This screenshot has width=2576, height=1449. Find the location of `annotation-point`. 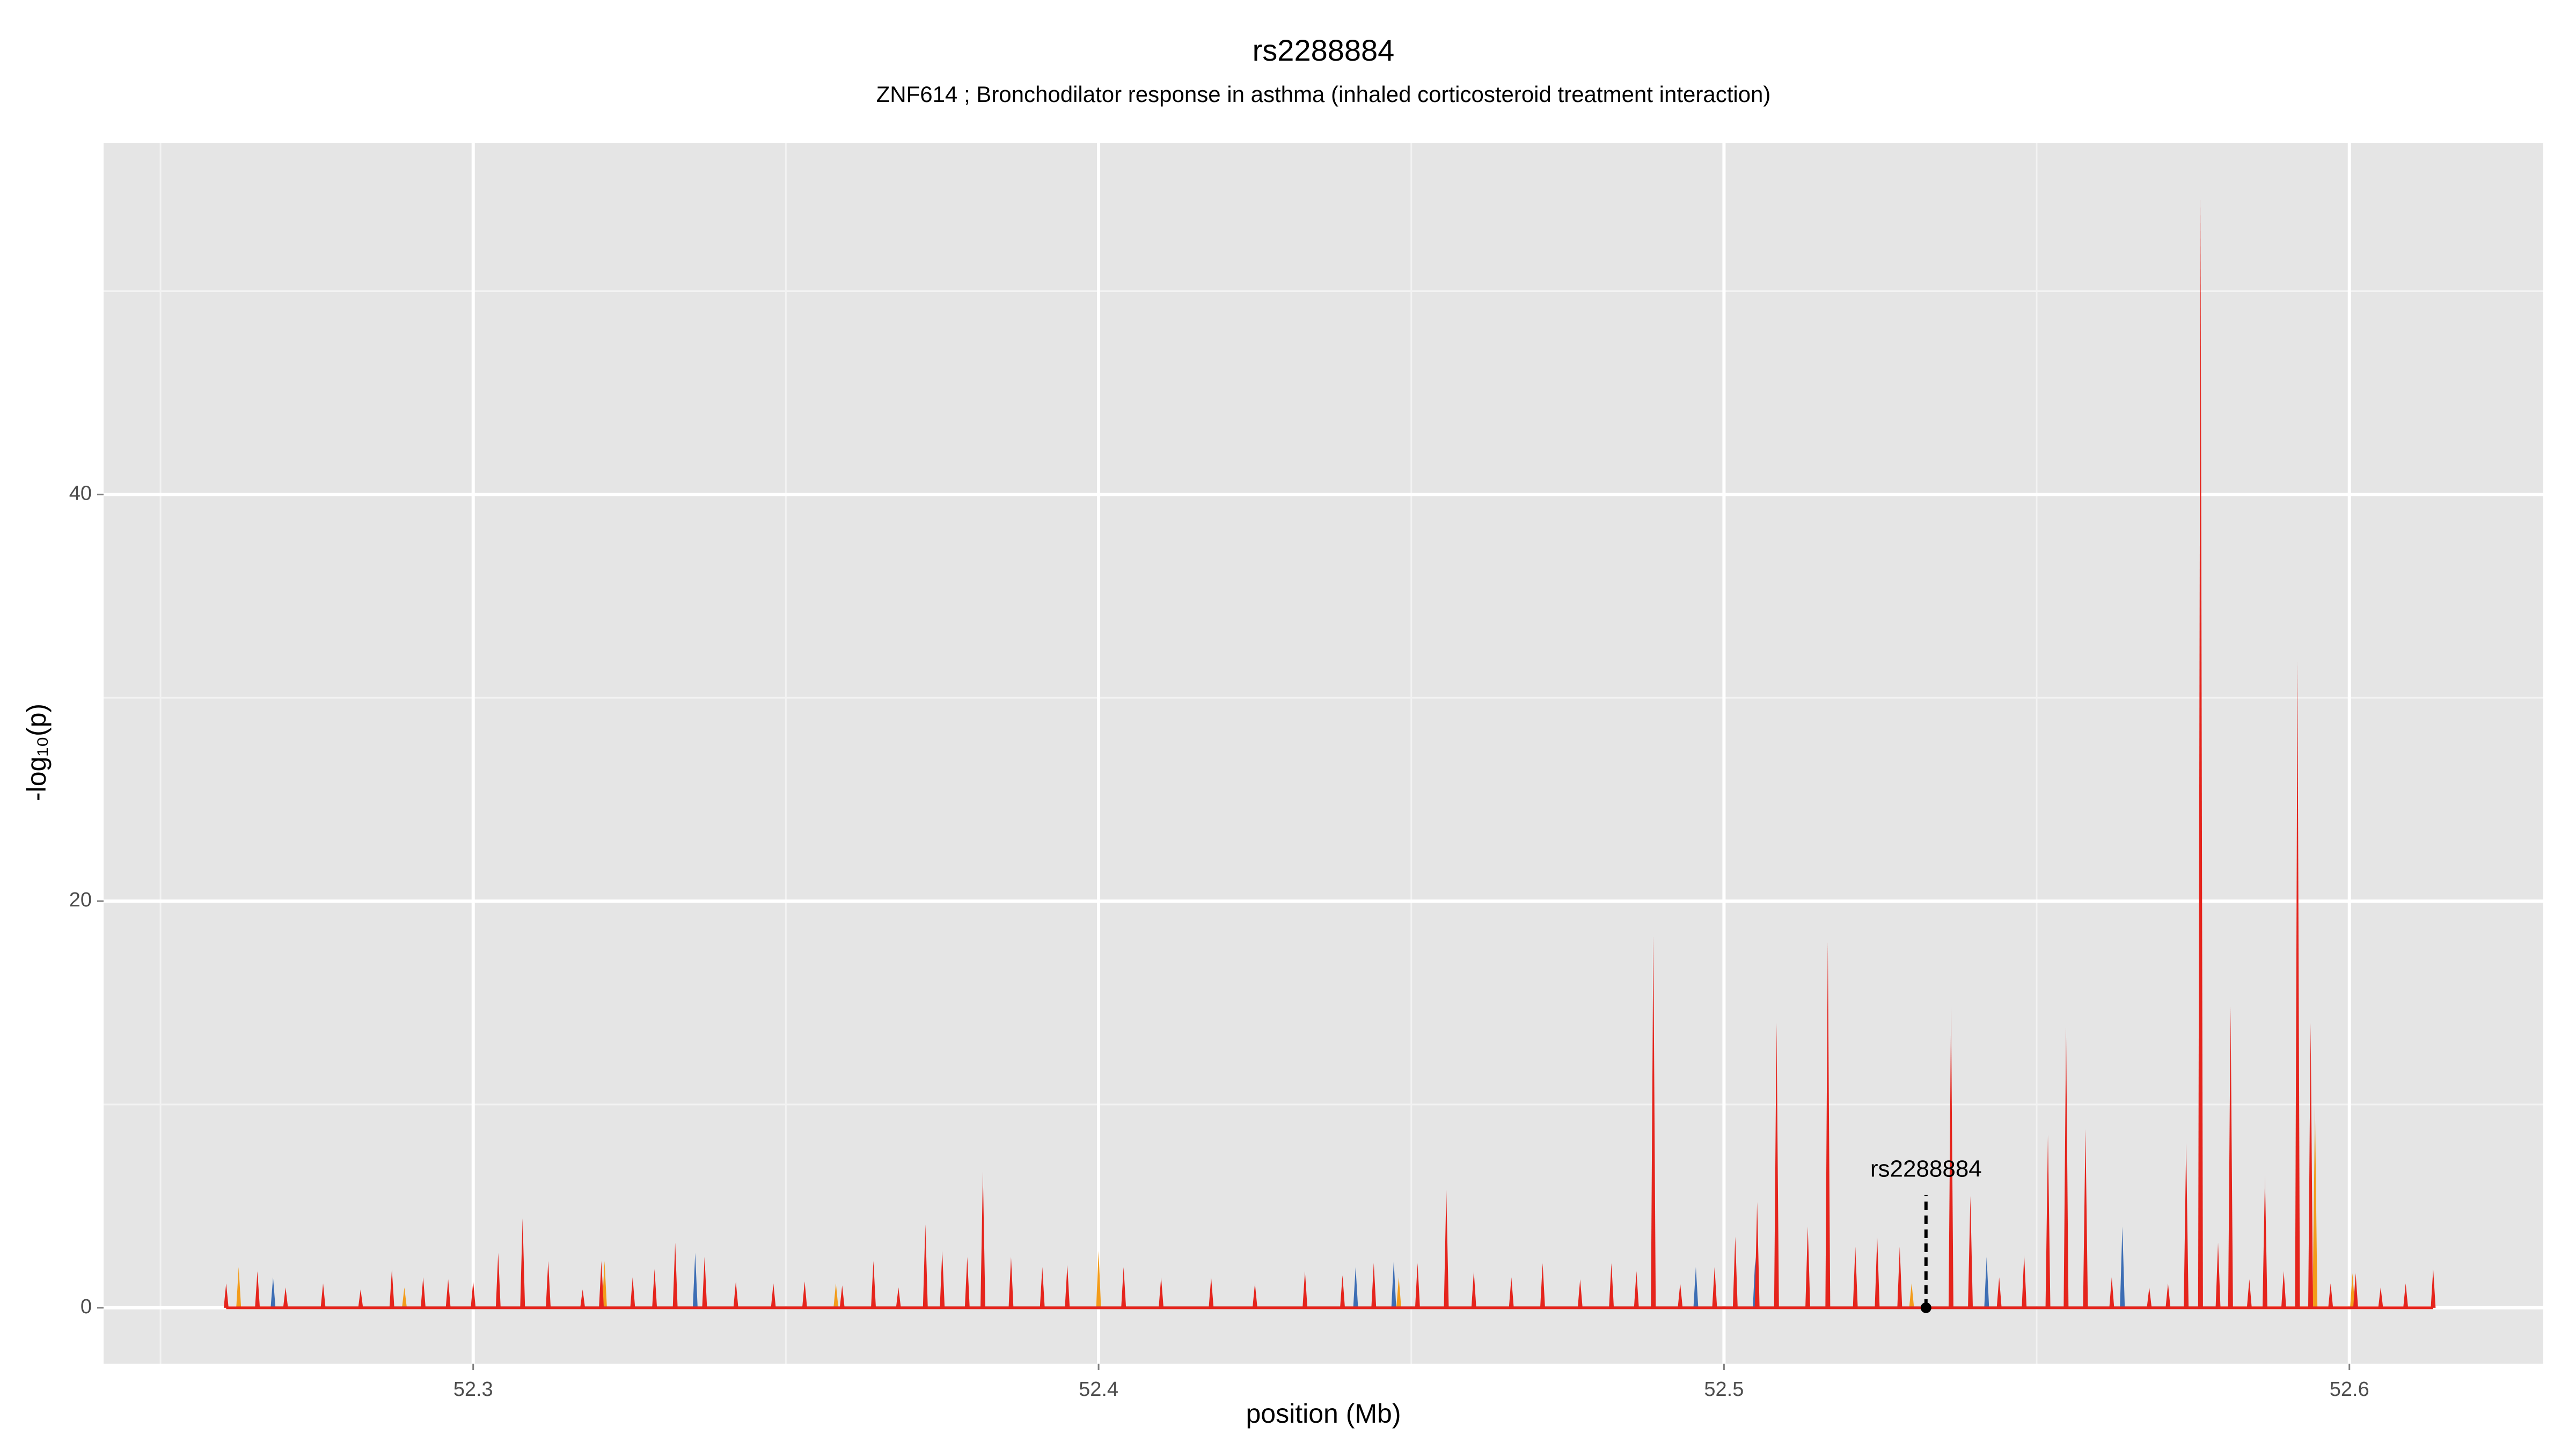

annotation-point is located at coordinates (1925, 1307).